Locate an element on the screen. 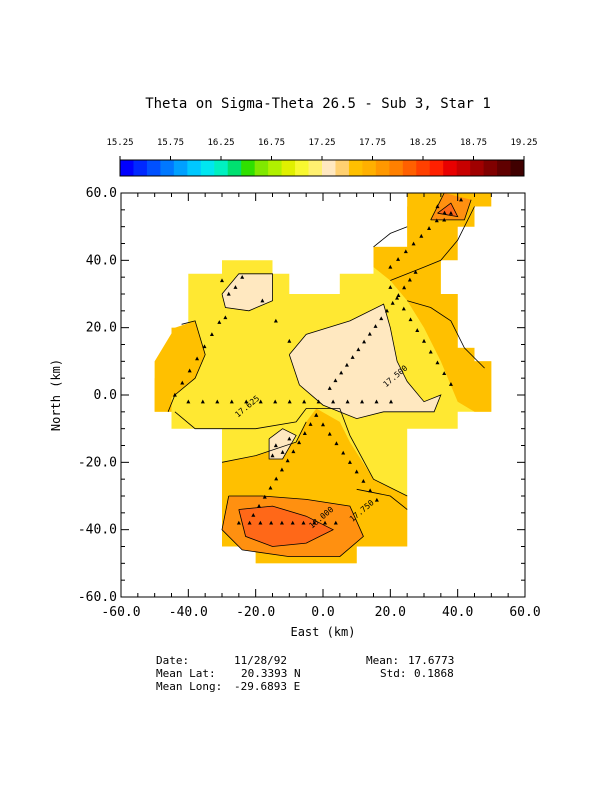 This screenshot has height=792, width=612. x-tick-label: 20.0 is located at coordinates (390, 612).